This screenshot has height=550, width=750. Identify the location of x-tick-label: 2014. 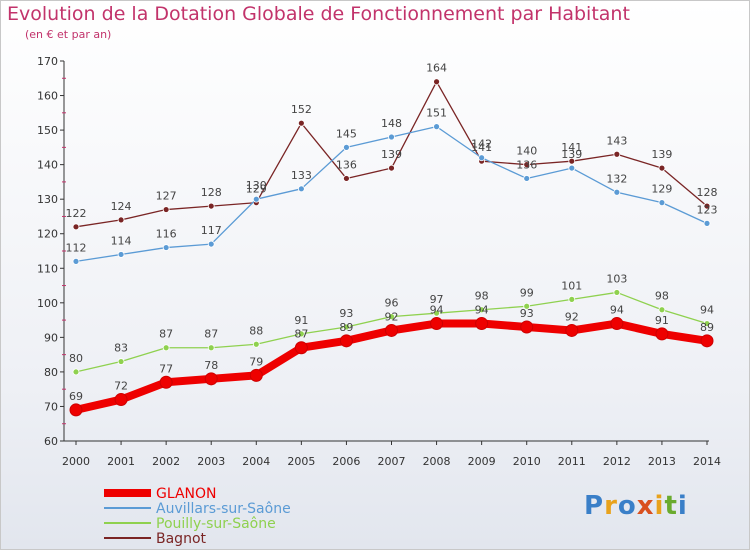
(707, 461).